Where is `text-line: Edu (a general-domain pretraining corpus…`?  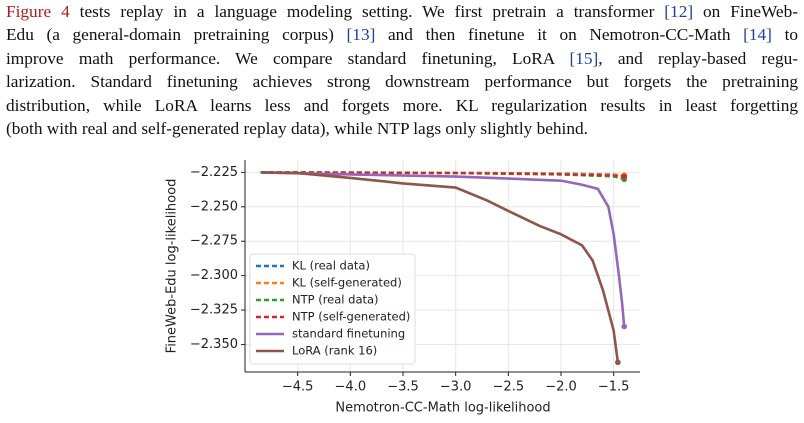
text-line: Edu (a general-domain pretraining corpus… is located at coordinates (402, 34).